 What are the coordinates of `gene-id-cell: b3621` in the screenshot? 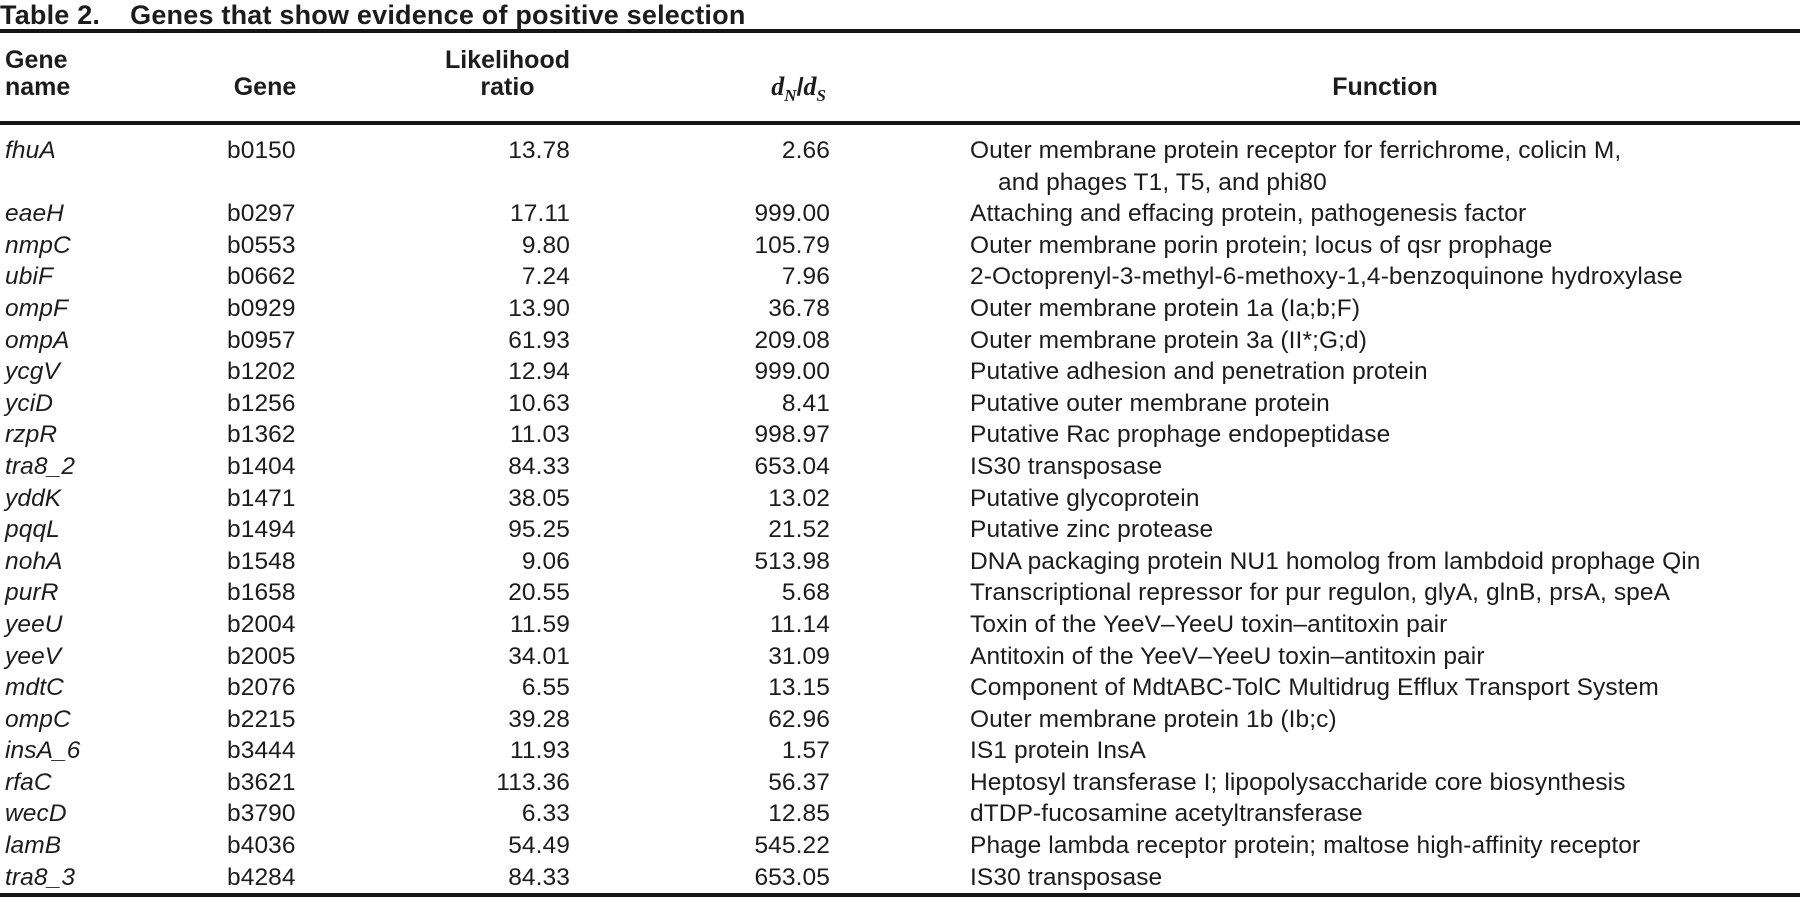 It's located at (261, 782).